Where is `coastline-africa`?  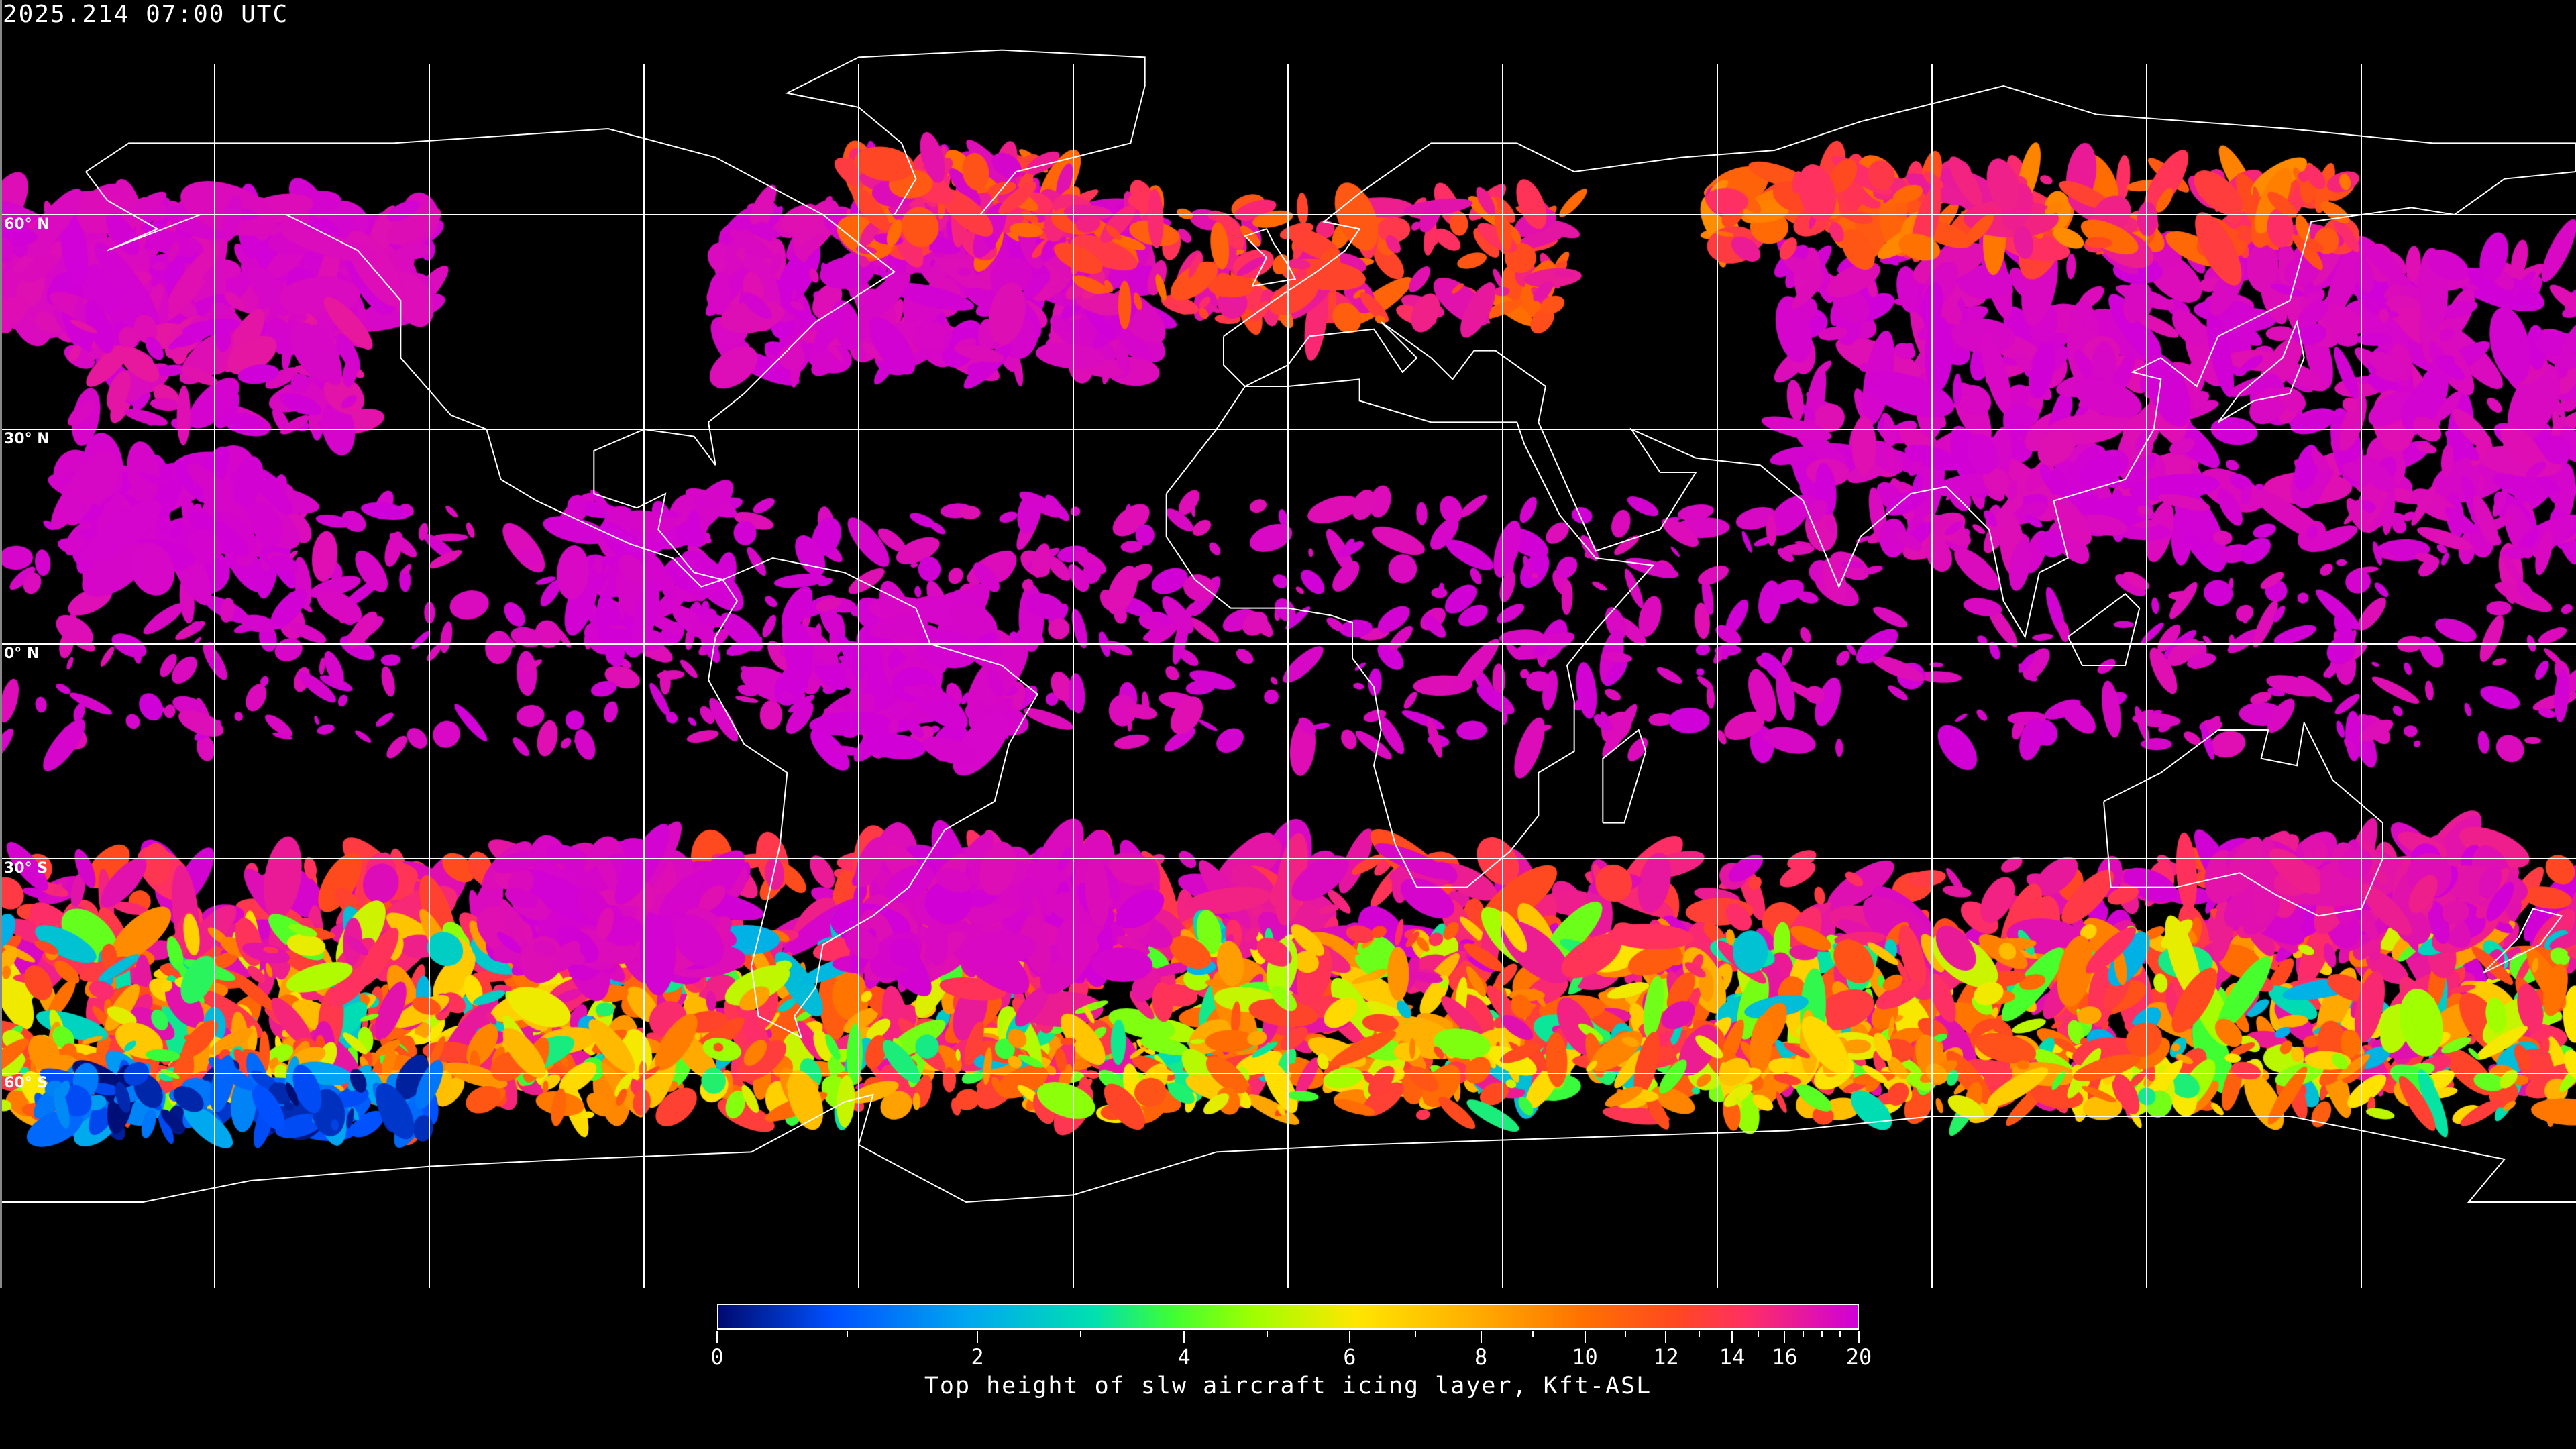 coastline-africa is located at coordinates (1410, 633).